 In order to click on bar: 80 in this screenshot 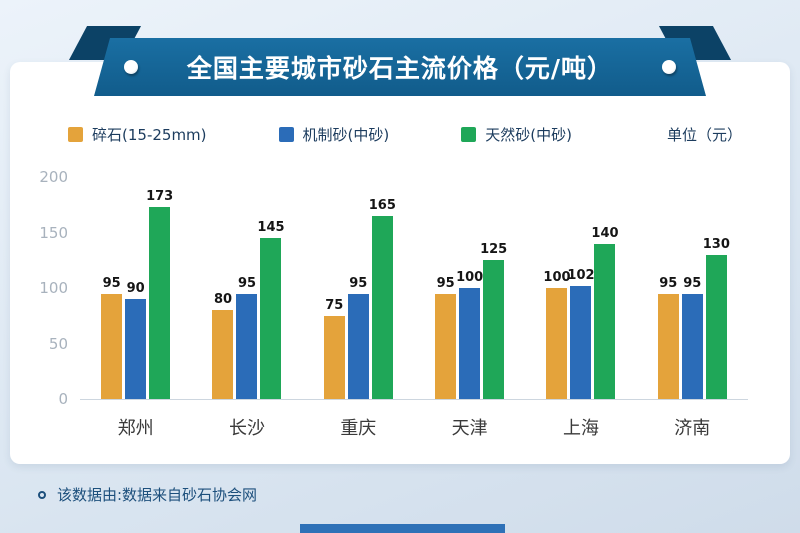, I will do `click(223, 345)`.